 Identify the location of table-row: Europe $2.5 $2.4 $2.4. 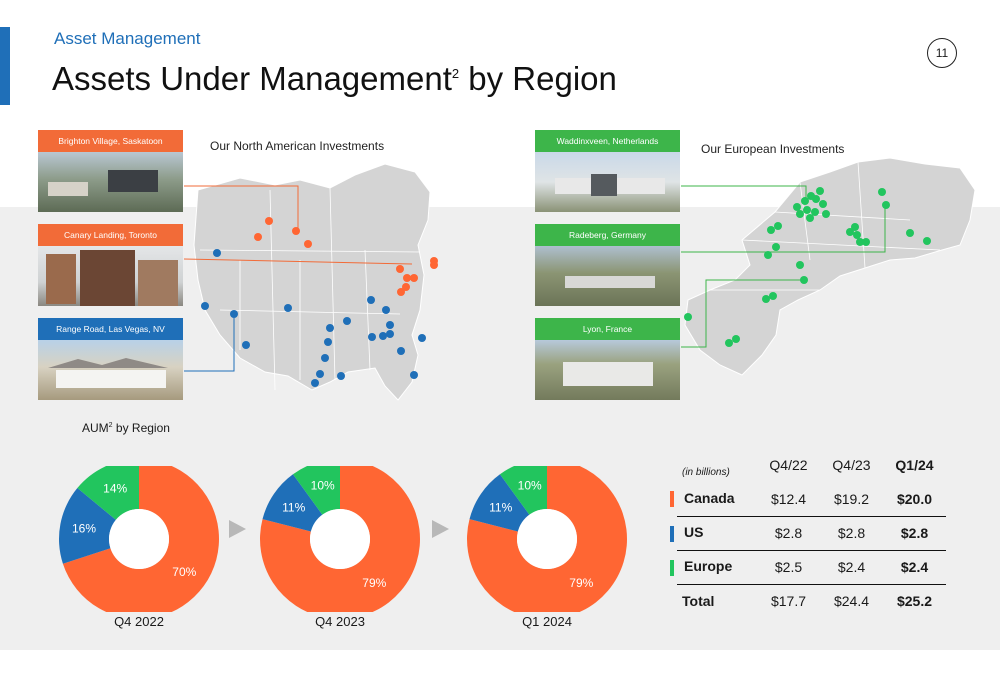
(808, 567).